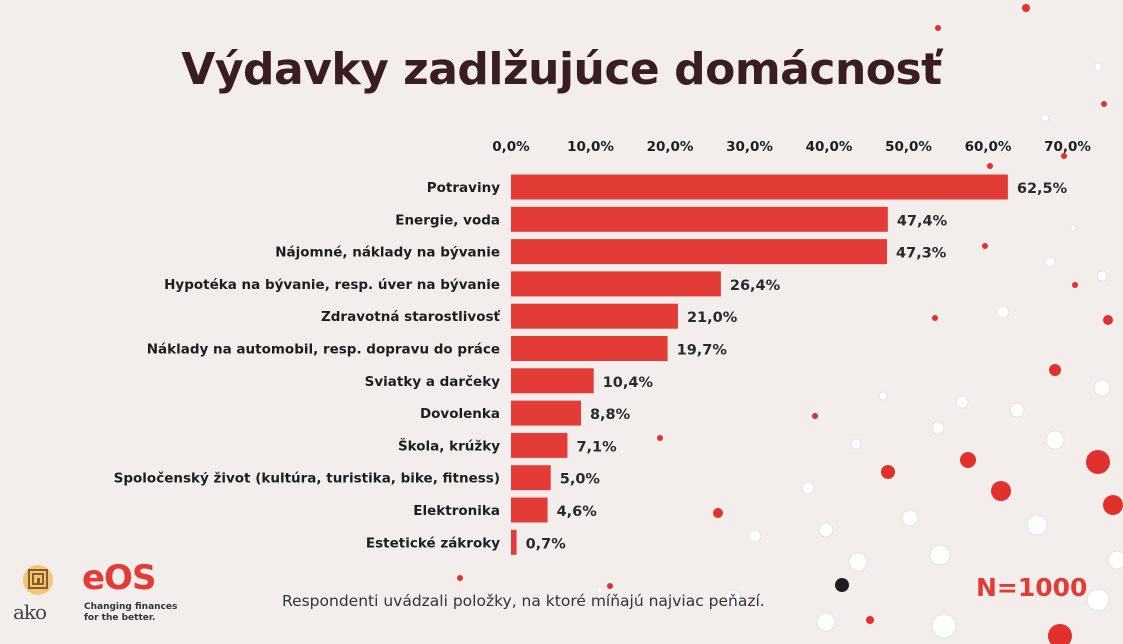  I want to click on x-tick-label: 60,0%, so click(988, 147).